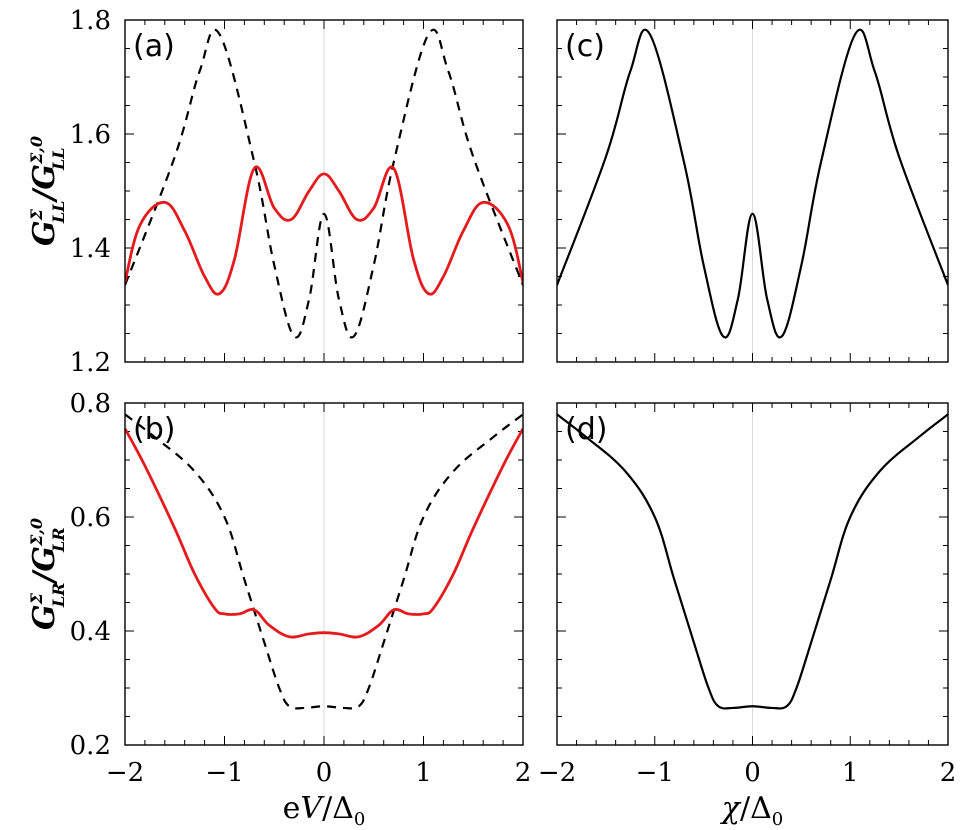  I want to click on y-axis-title-den-sub: LL, so click(58, 159).